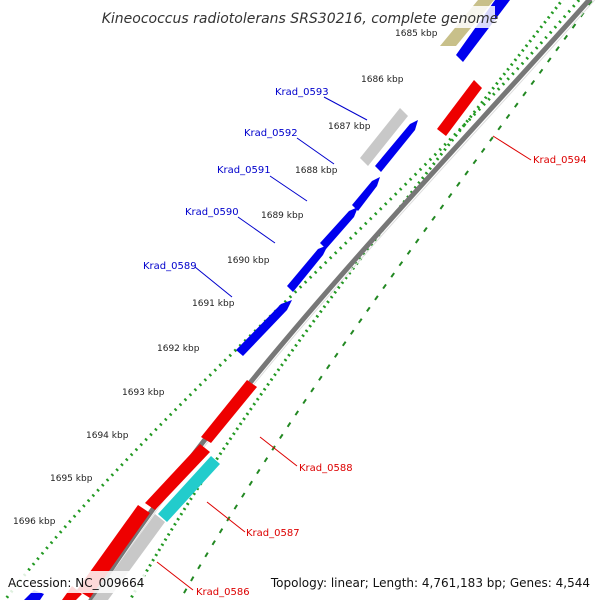 The image size is (600, 600). What do you see at coordinates (34, 522) in the screenshot?
I see `tick-label: 1696 kbp` at bounding box center [34, 522].